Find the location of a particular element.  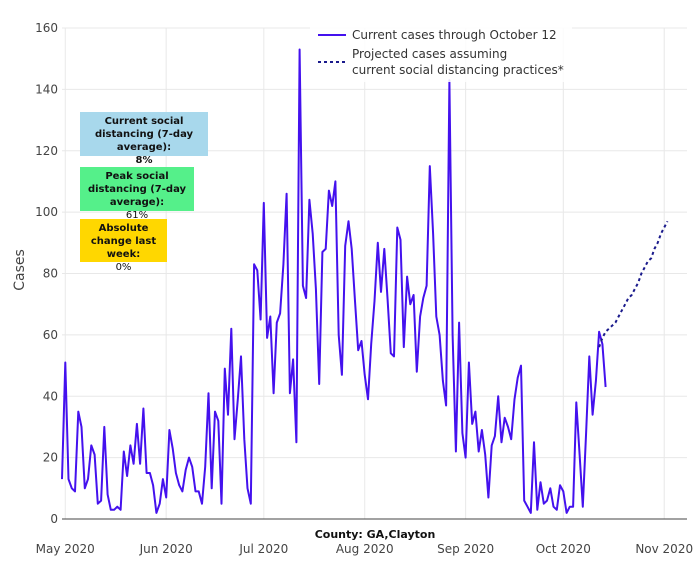

y-tick-label: 100 is located at coordinates (46, 212).